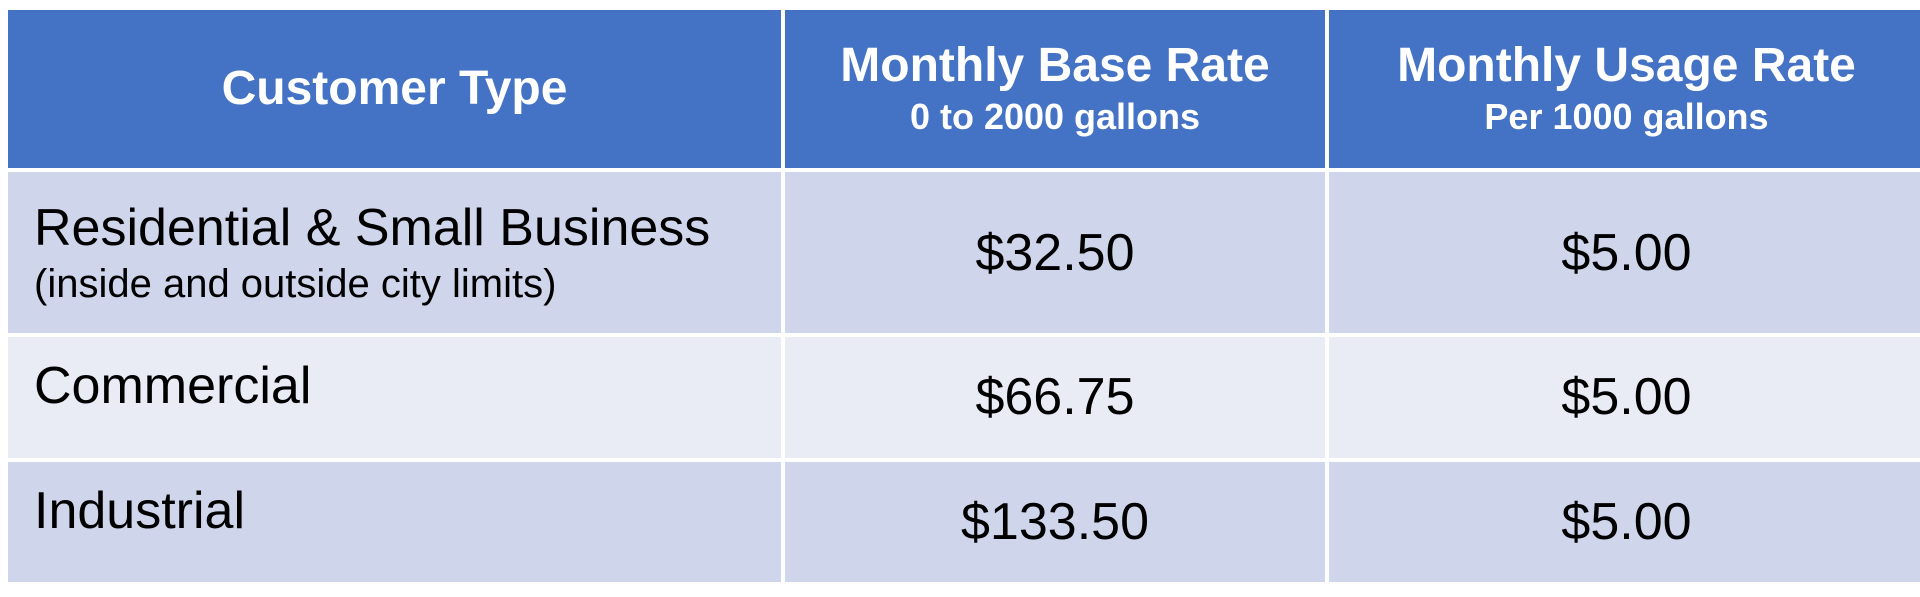 Image resolution: width=1920 pixels, height=597 pixels. I want to click on customer-type-cell: Commercial, so click(394, 397).